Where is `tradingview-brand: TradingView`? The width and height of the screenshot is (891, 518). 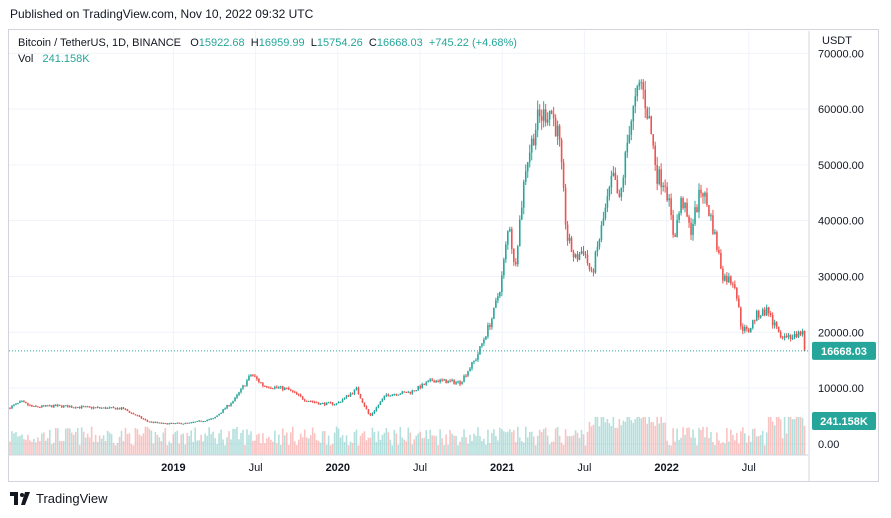 tradingview-brand: TradingView is located at coordinates (59, 498).